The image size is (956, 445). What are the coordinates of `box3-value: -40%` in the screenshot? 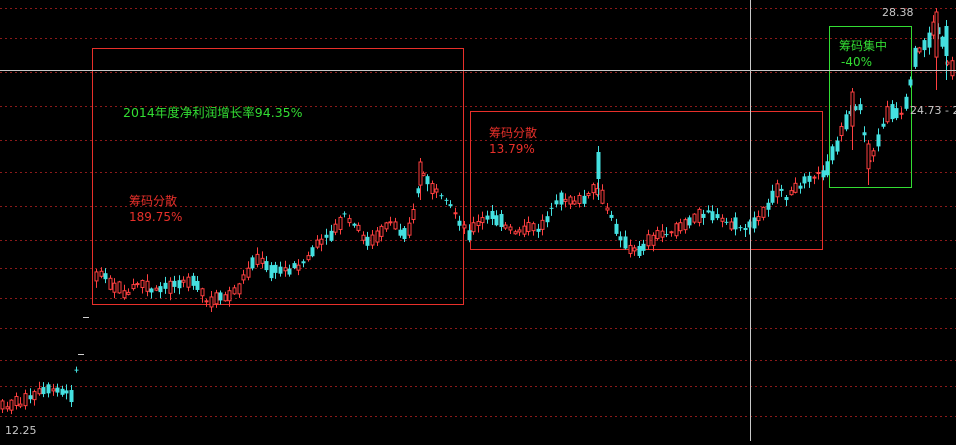 It's located at (857, 62).